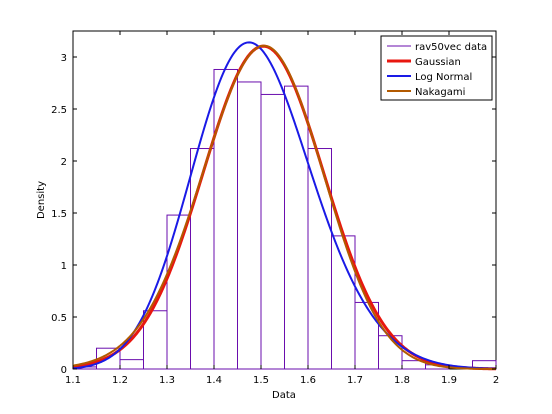  Describe the element at coordinates (438, 62) in the screenshot. I see `legend-label: Gaussian` at that location.